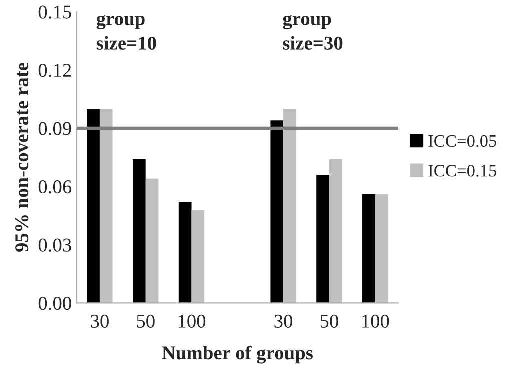 The height and width of the screenshot is (372, 510). I want to click on annotation: group size=30, so click(313, 32).